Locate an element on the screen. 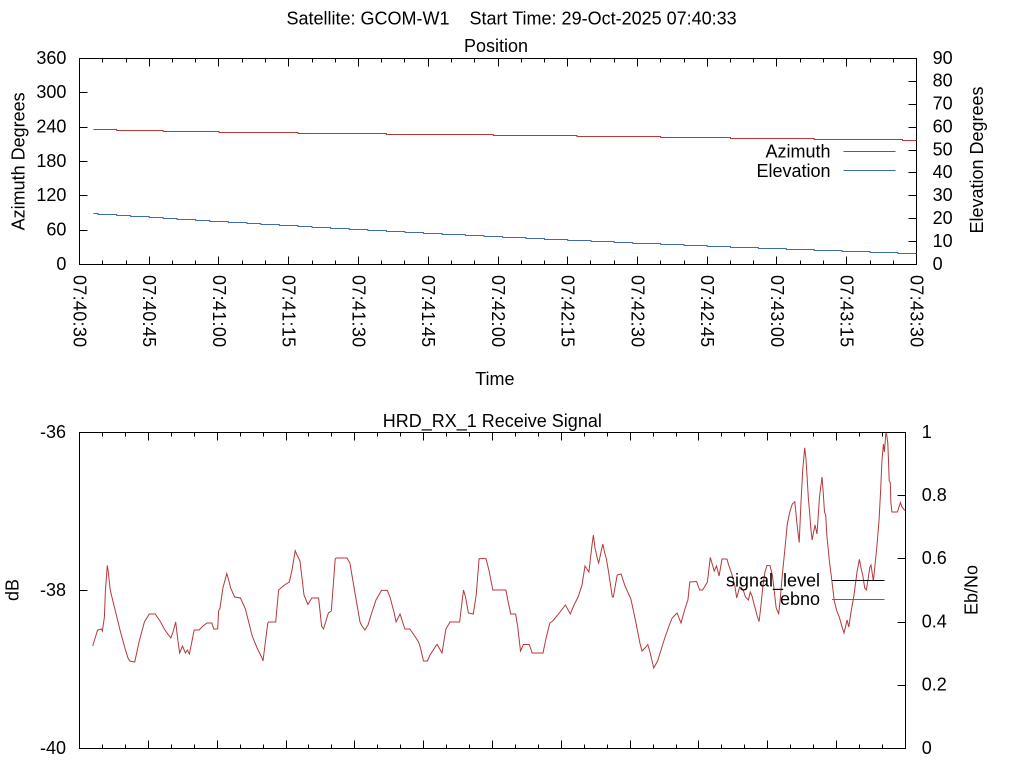  svg-text: 40 is located at coordinates (943, 172).